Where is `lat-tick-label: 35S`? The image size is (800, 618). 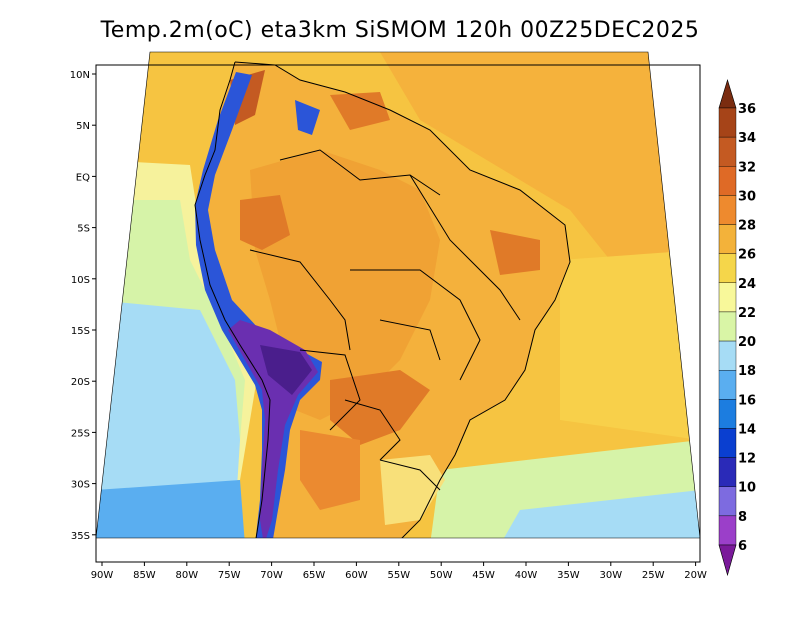
lat-tick-label: 35S is located at coordinates (80, 536).